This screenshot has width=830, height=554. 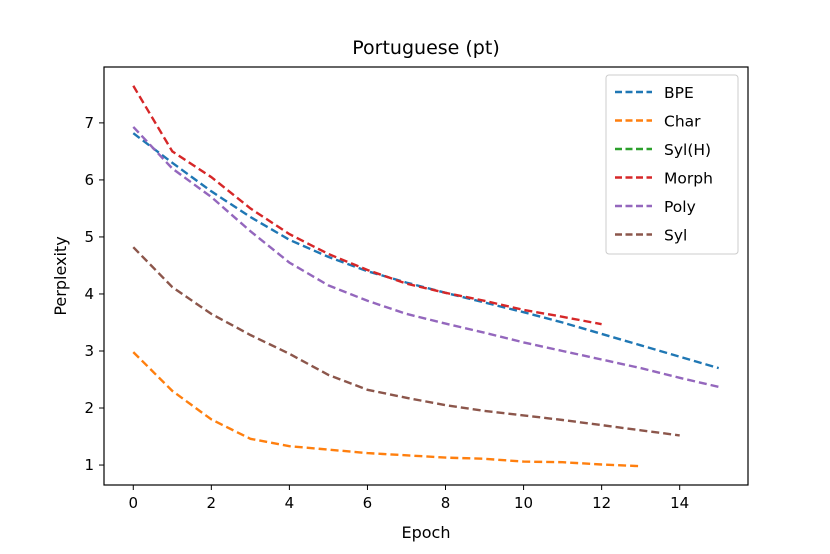 What do you see at coordinates (386, 409) in the screenshot?
I see `series-line-char` at bounding box center [386, 409].